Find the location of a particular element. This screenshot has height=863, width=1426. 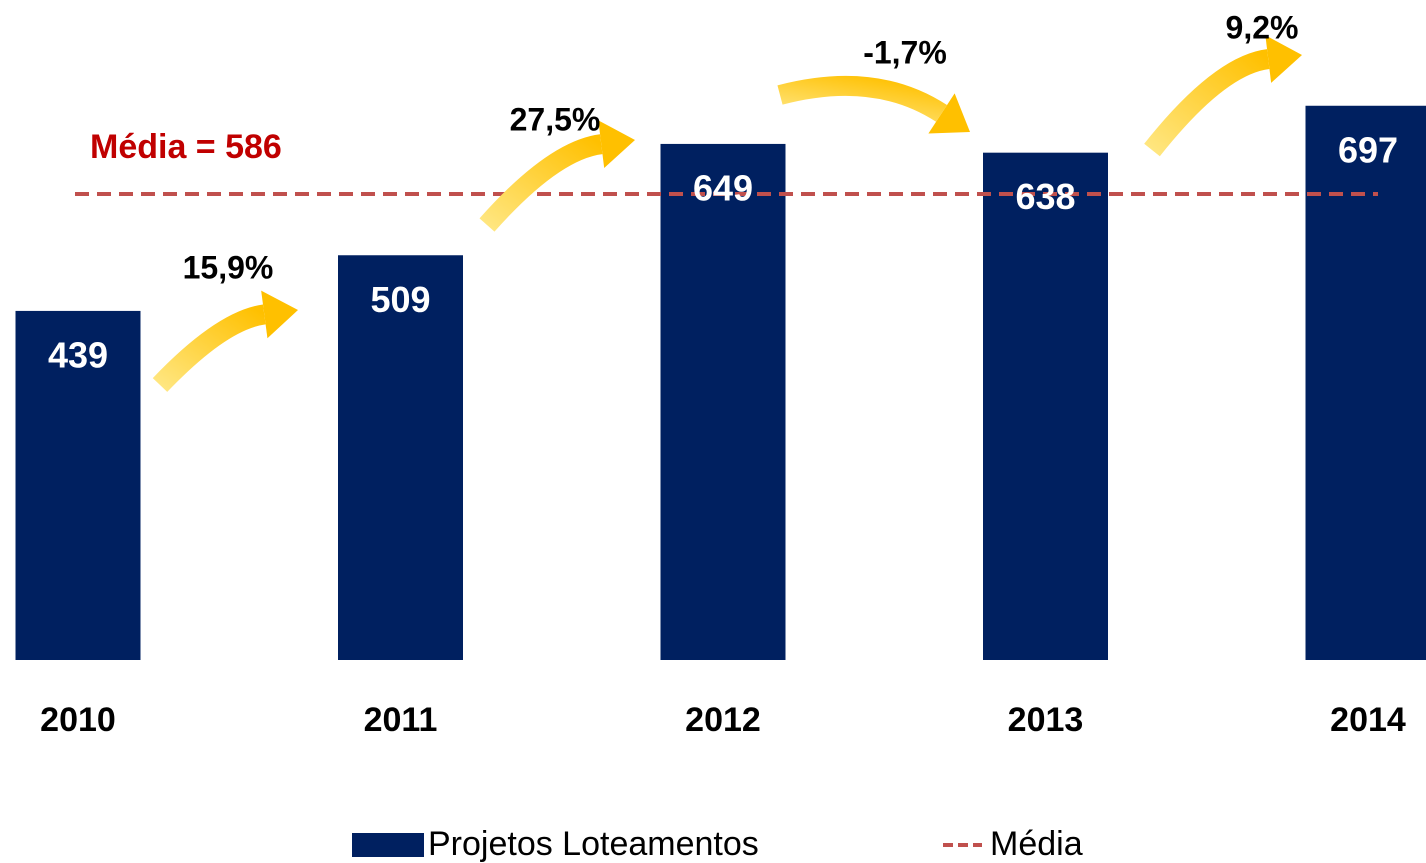

x-tick-label: 2011 is located at coordinates (401, 720).